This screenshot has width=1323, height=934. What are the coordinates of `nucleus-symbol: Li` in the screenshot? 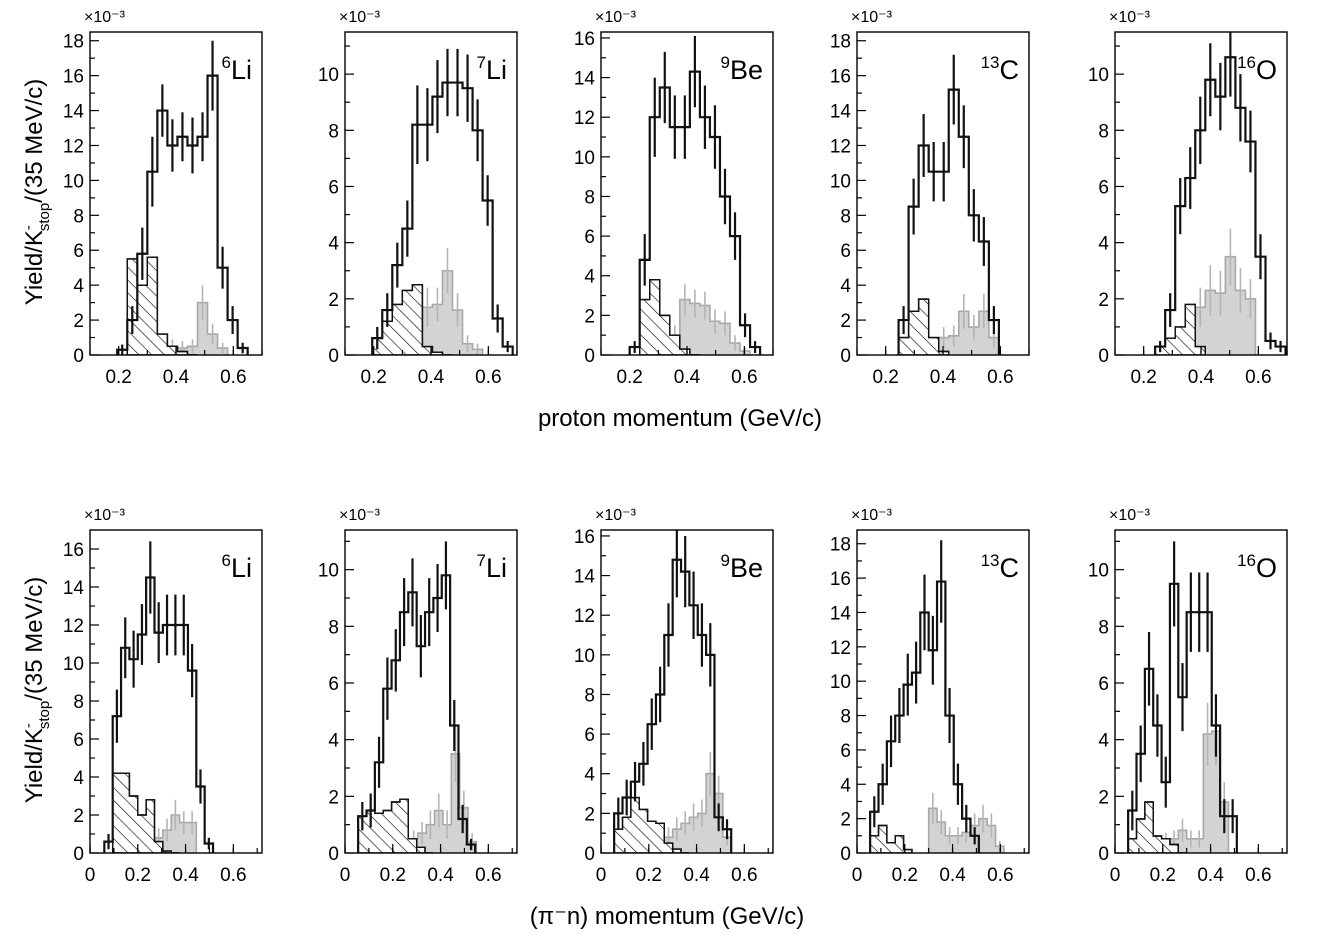 It's located at (241, 70).